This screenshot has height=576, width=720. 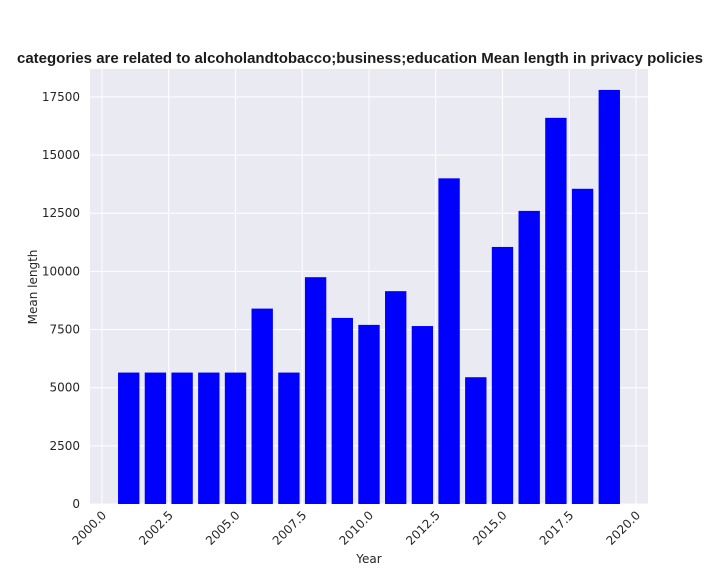 What do you see at coordinates (368, 559) in the screenshot?
I see `x-axis-label: Year` at bounding box center [368, 559].